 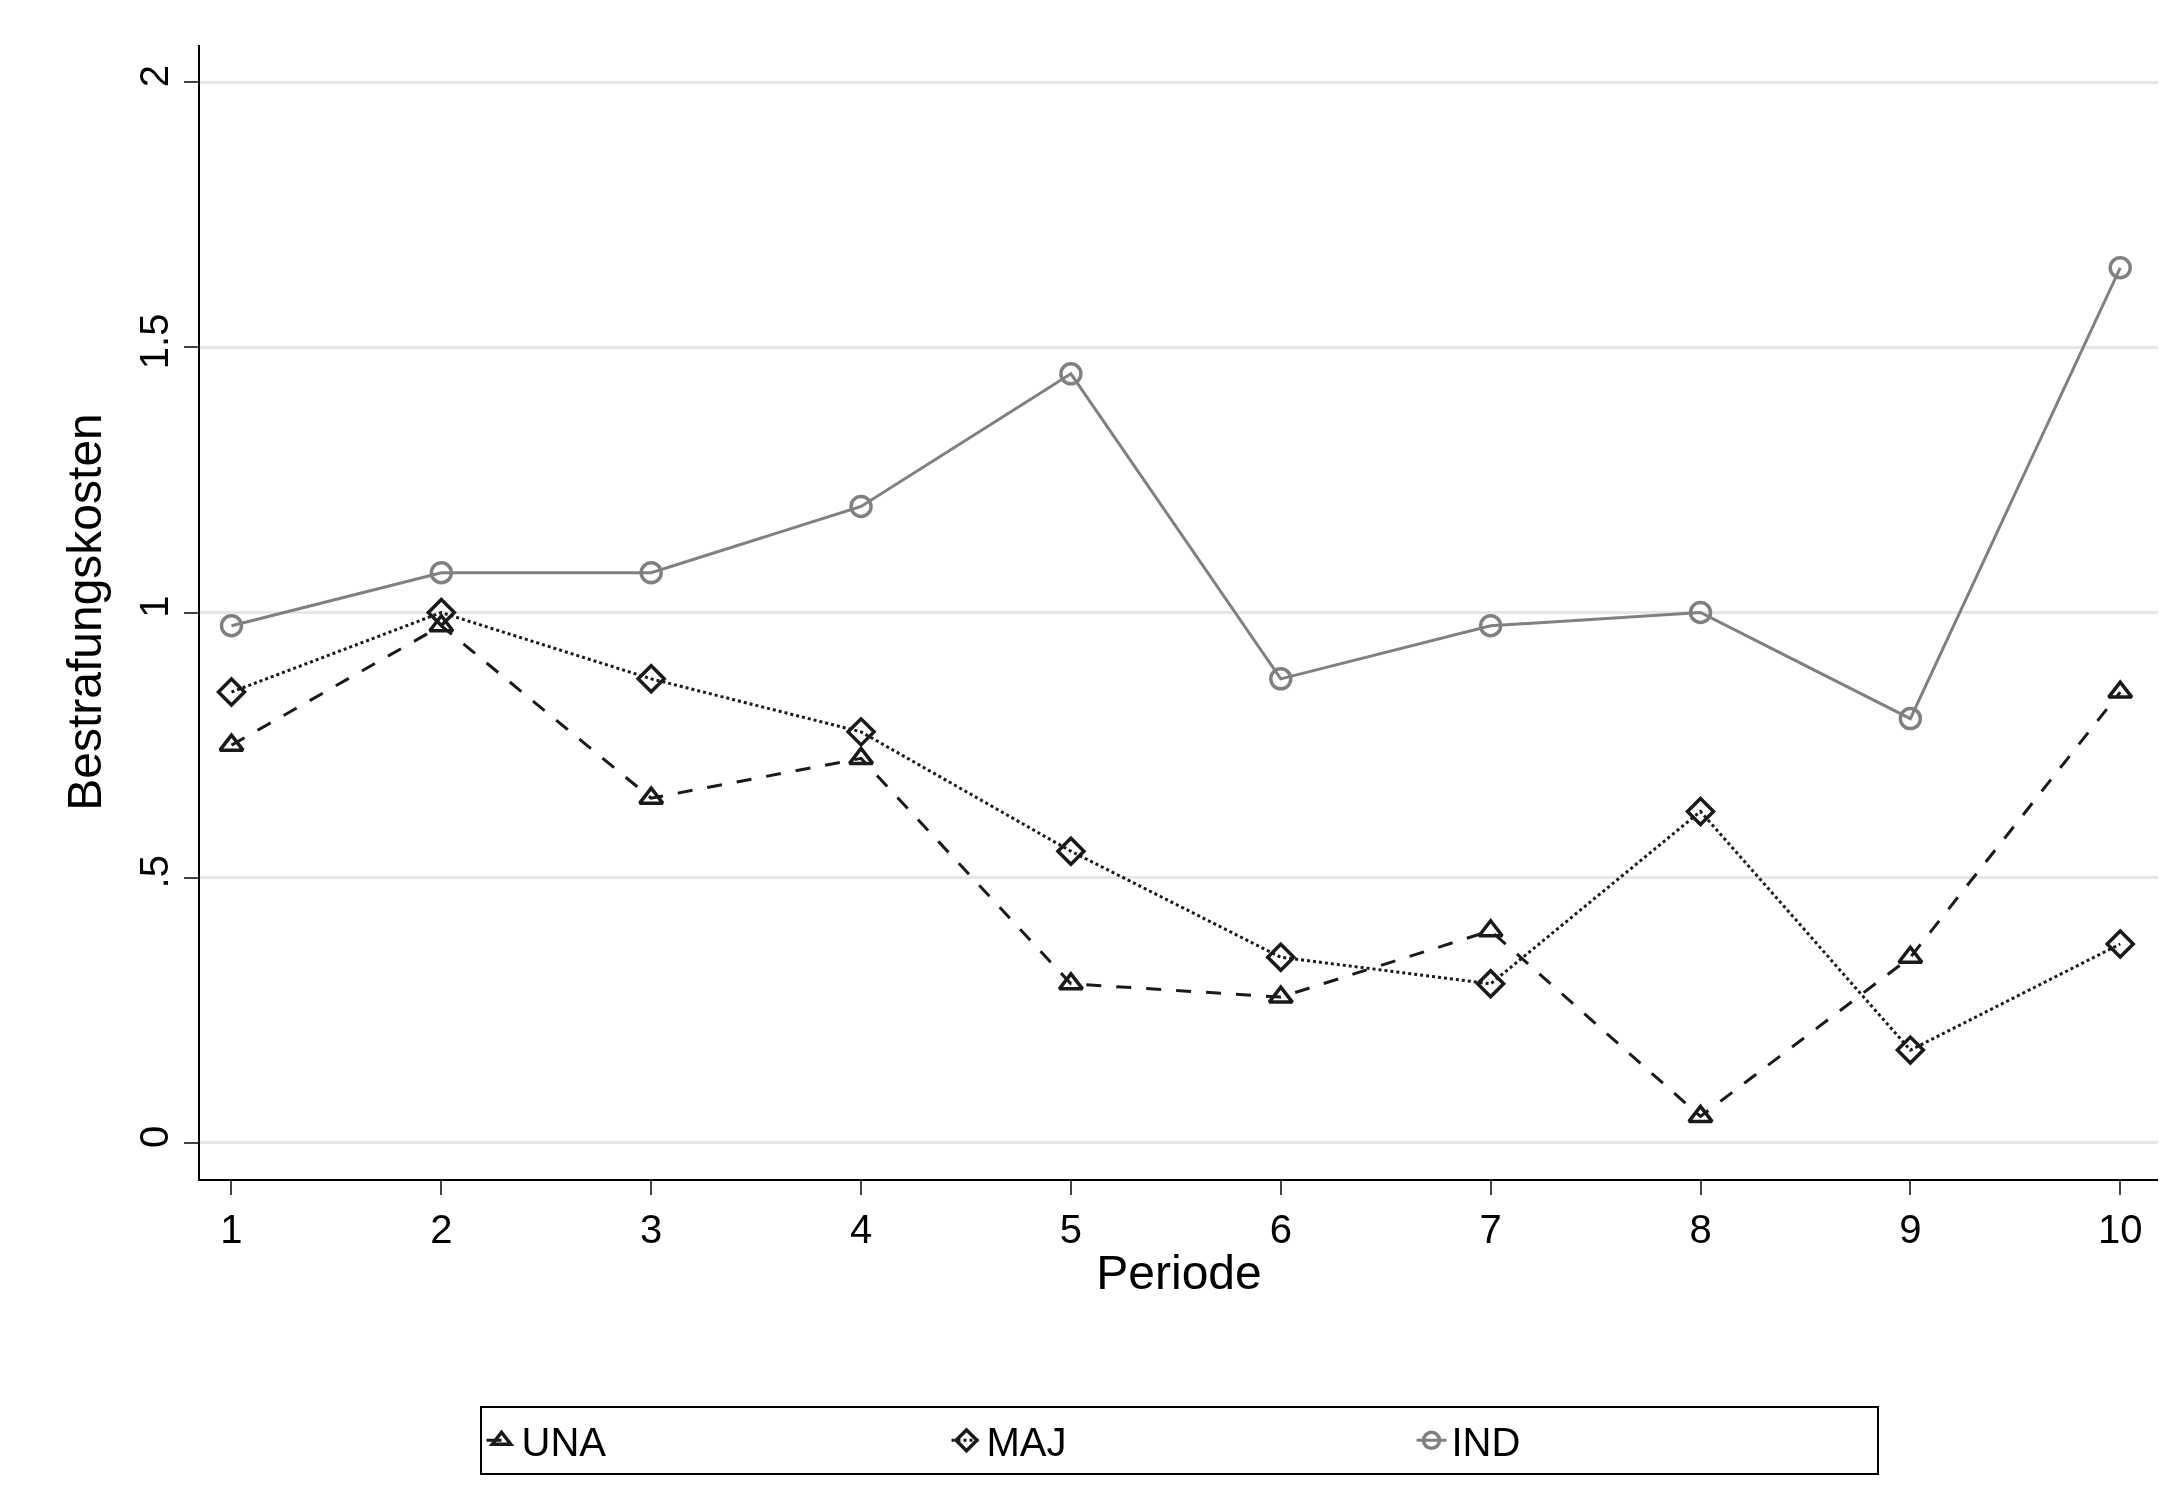 What do you see at coordinates (1071, 1229) in the screenshot?
I see `x-tick-label: 5` at bounding box center [1071, 1229].